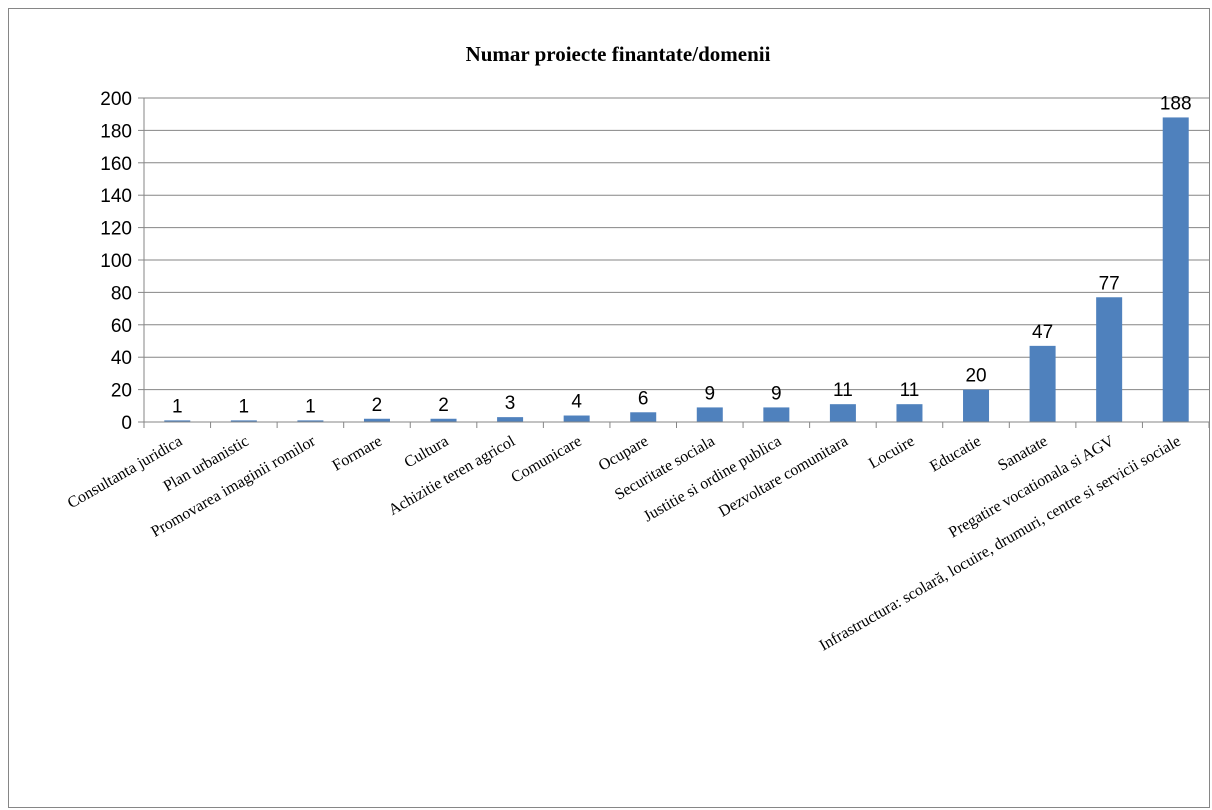  I want to click on data-label: 77, so click(1109, 283).